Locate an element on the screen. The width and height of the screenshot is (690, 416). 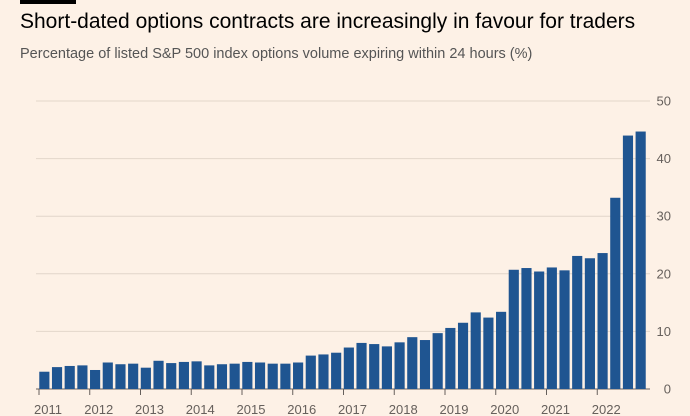
y-tick-label: 40 is located at coordinates (664, 158).